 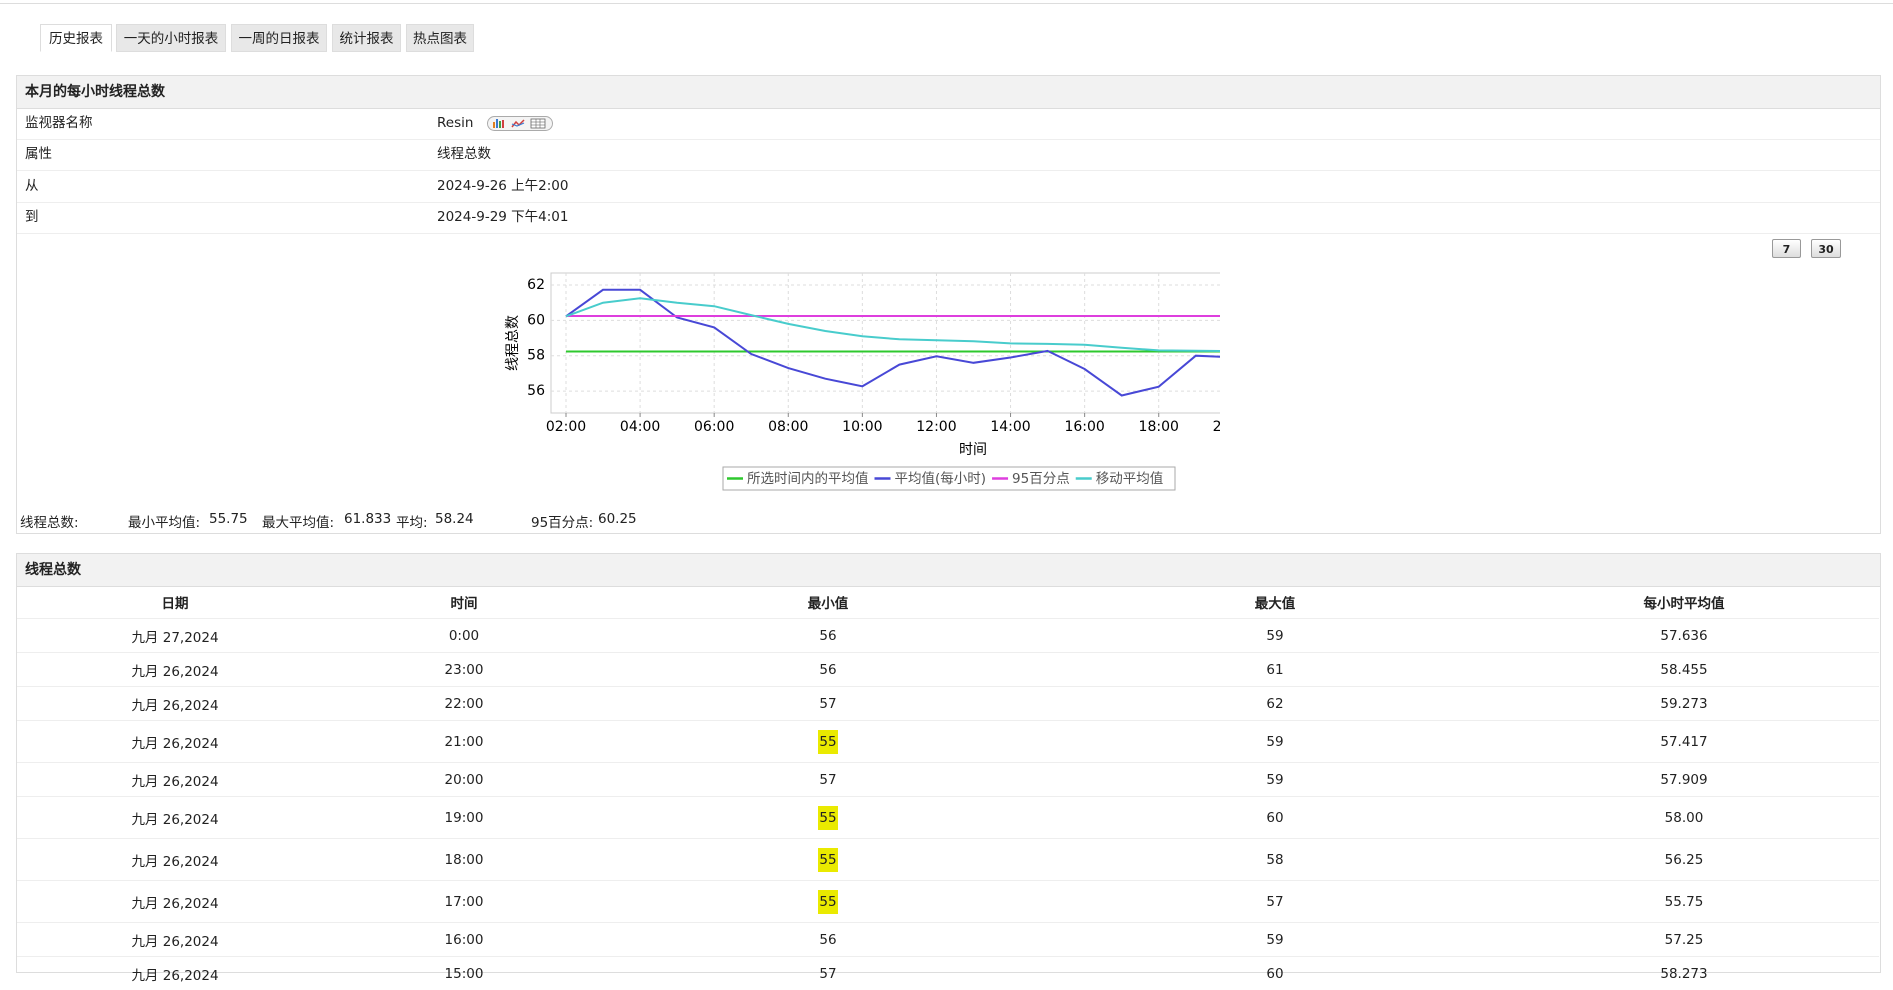 I want to click on table-cell: 57.636, so click(x=1684, y=636).